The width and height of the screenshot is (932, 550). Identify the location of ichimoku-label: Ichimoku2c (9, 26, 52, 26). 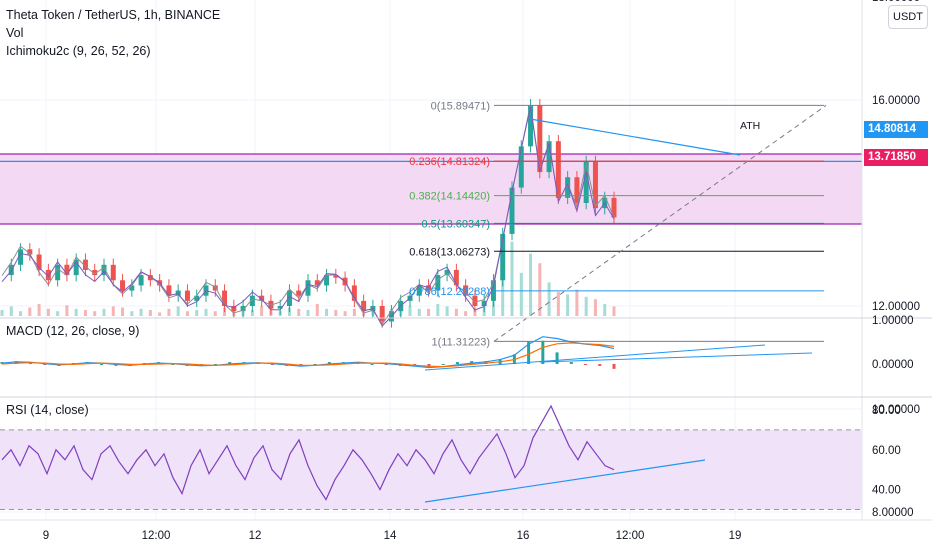
(78, 51).